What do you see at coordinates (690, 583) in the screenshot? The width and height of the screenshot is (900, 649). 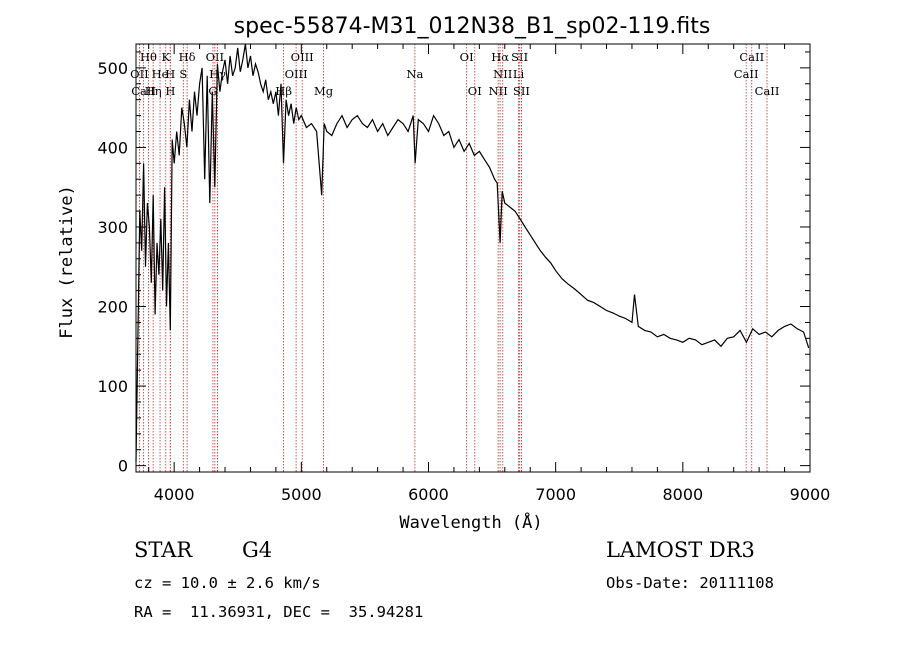 I see `obs-date-text: Obs-Date: 20111108` at bounding box center [690, 583].